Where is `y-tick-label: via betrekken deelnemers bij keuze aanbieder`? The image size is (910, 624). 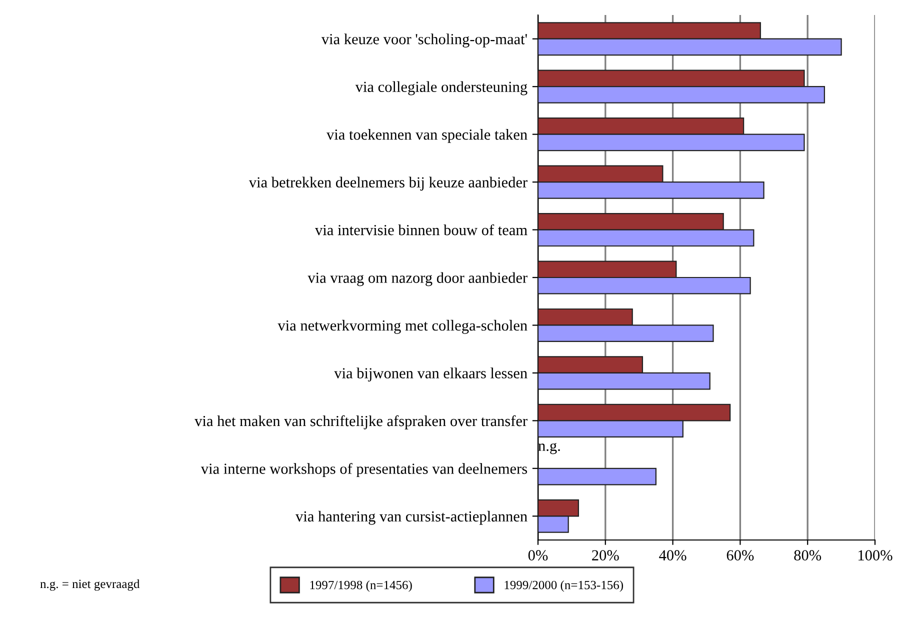 y-tick-label: via betrekken deelnemers bij keuze aanbieder is located at coordinates (388, 183).